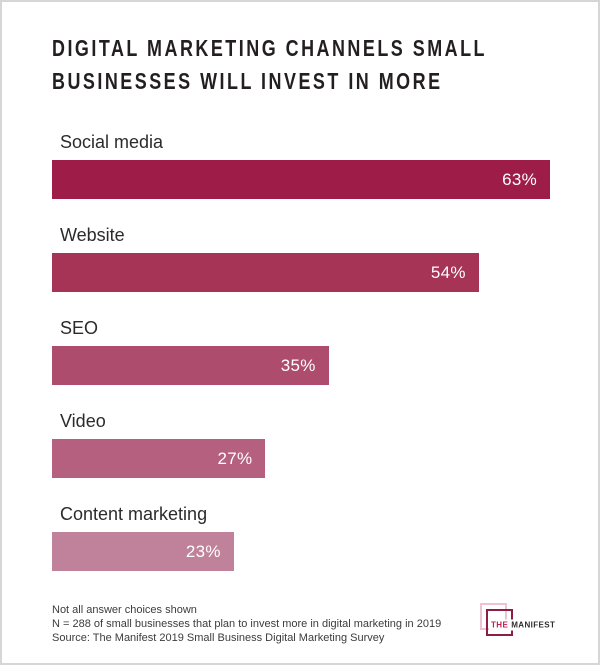  What do you see at coordinates (124, 610) in the screenshot?
I see `footnote-answer-choices: Not all answer choices shown` at bounding box center [124, 610].